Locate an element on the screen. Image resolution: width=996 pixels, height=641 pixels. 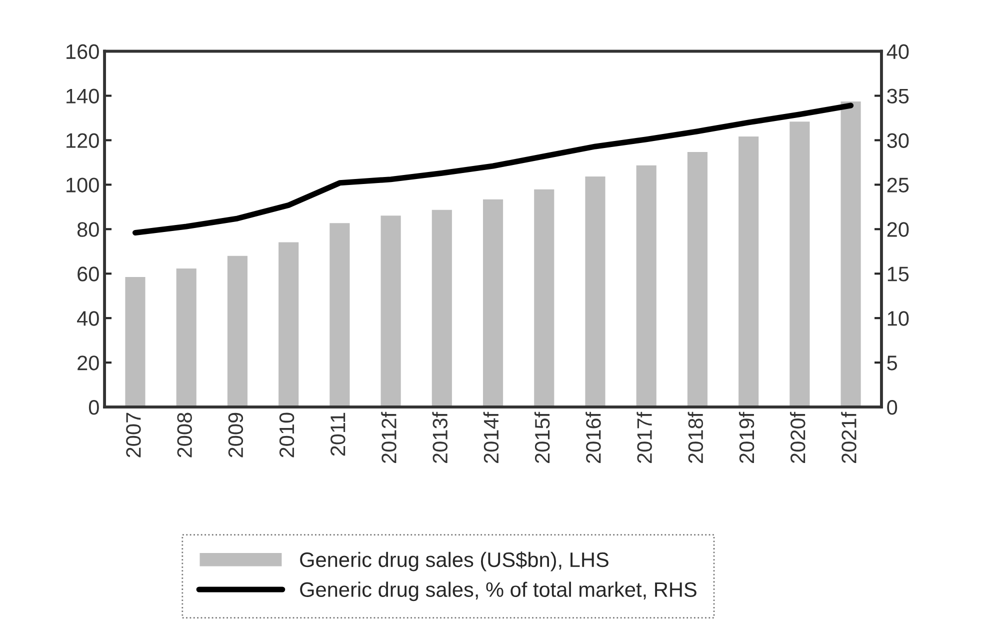
y2-tick-label: 20 is located at coordinates (898, 229).